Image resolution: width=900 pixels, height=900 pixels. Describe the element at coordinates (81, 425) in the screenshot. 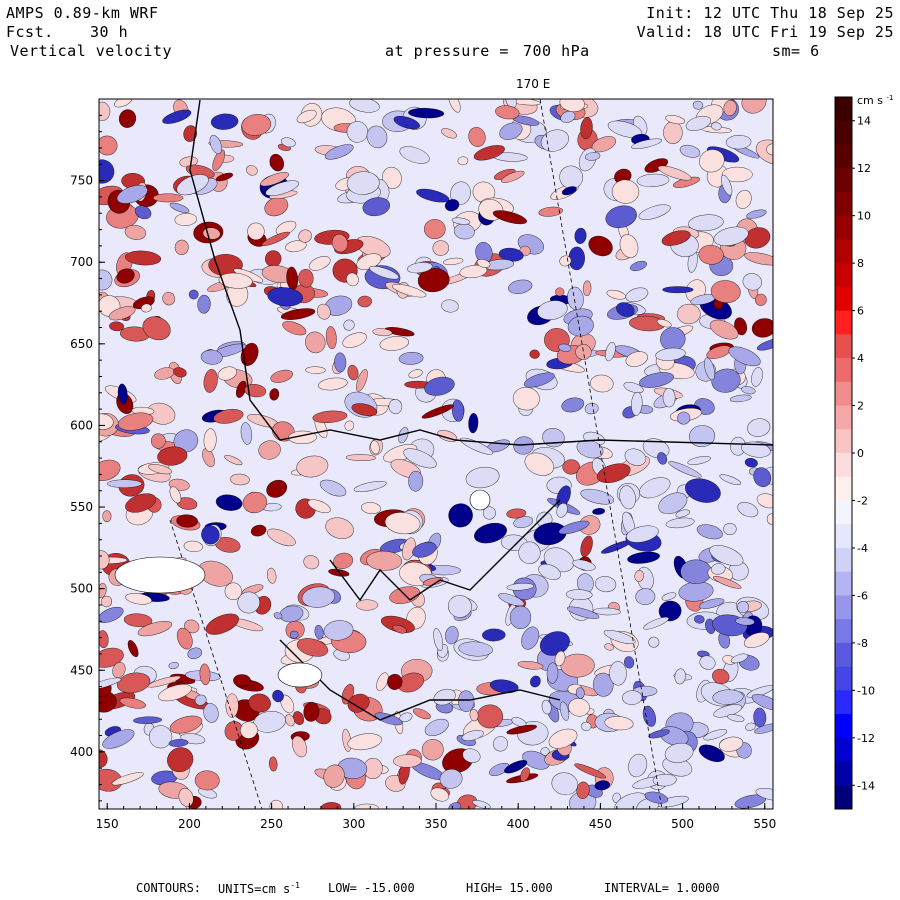

I see `y-tick-label: 600` at that location.